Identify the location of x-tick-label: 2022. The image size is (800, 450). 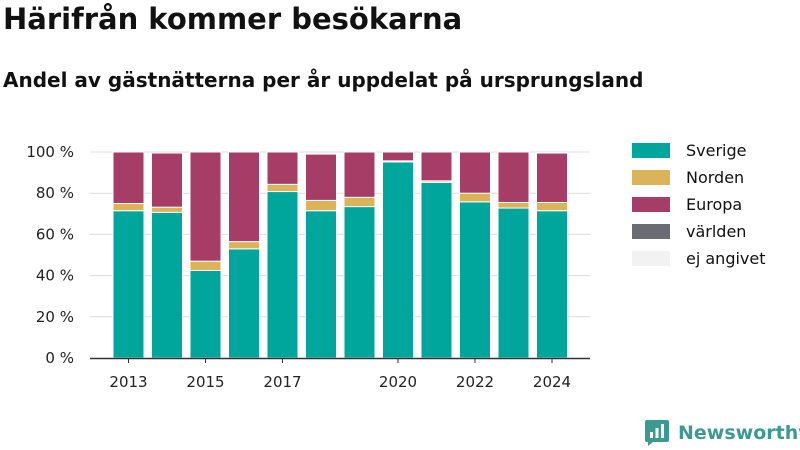
(475, 382).